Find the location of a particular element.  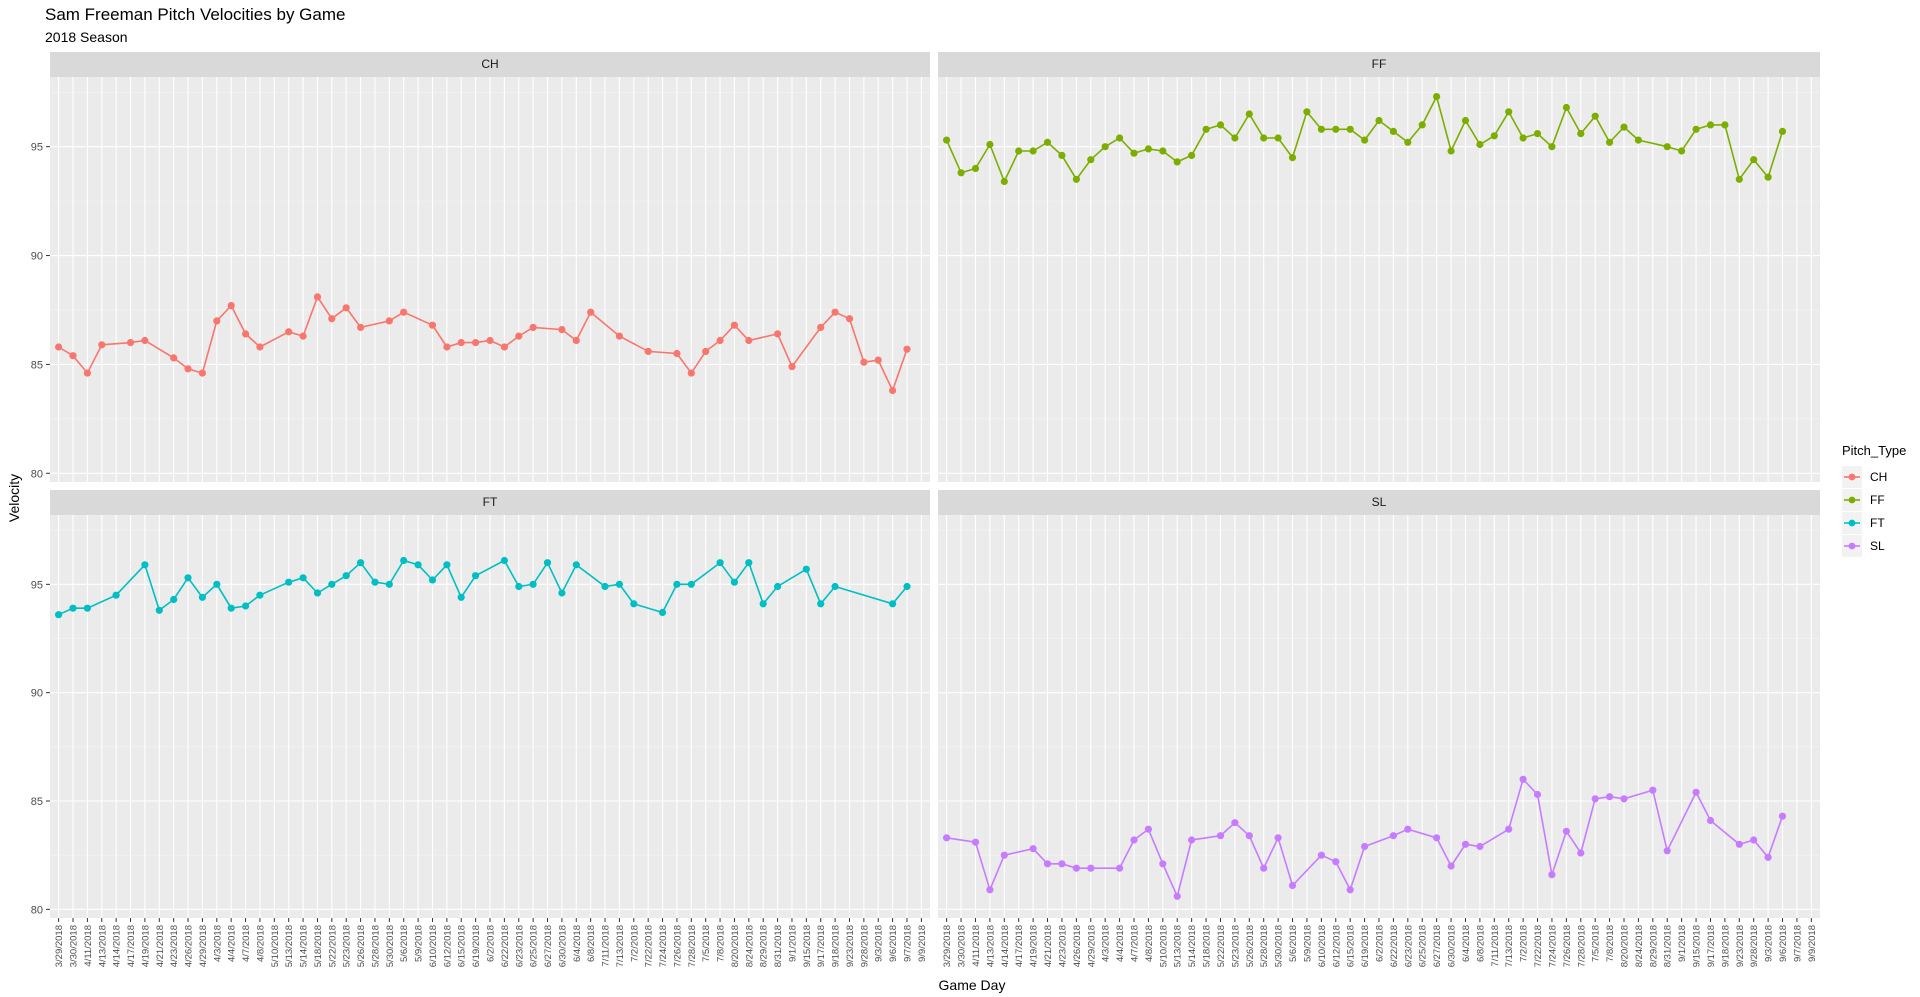

x-tick-label: 5/13/2018 is located at coordinates (289, 946).